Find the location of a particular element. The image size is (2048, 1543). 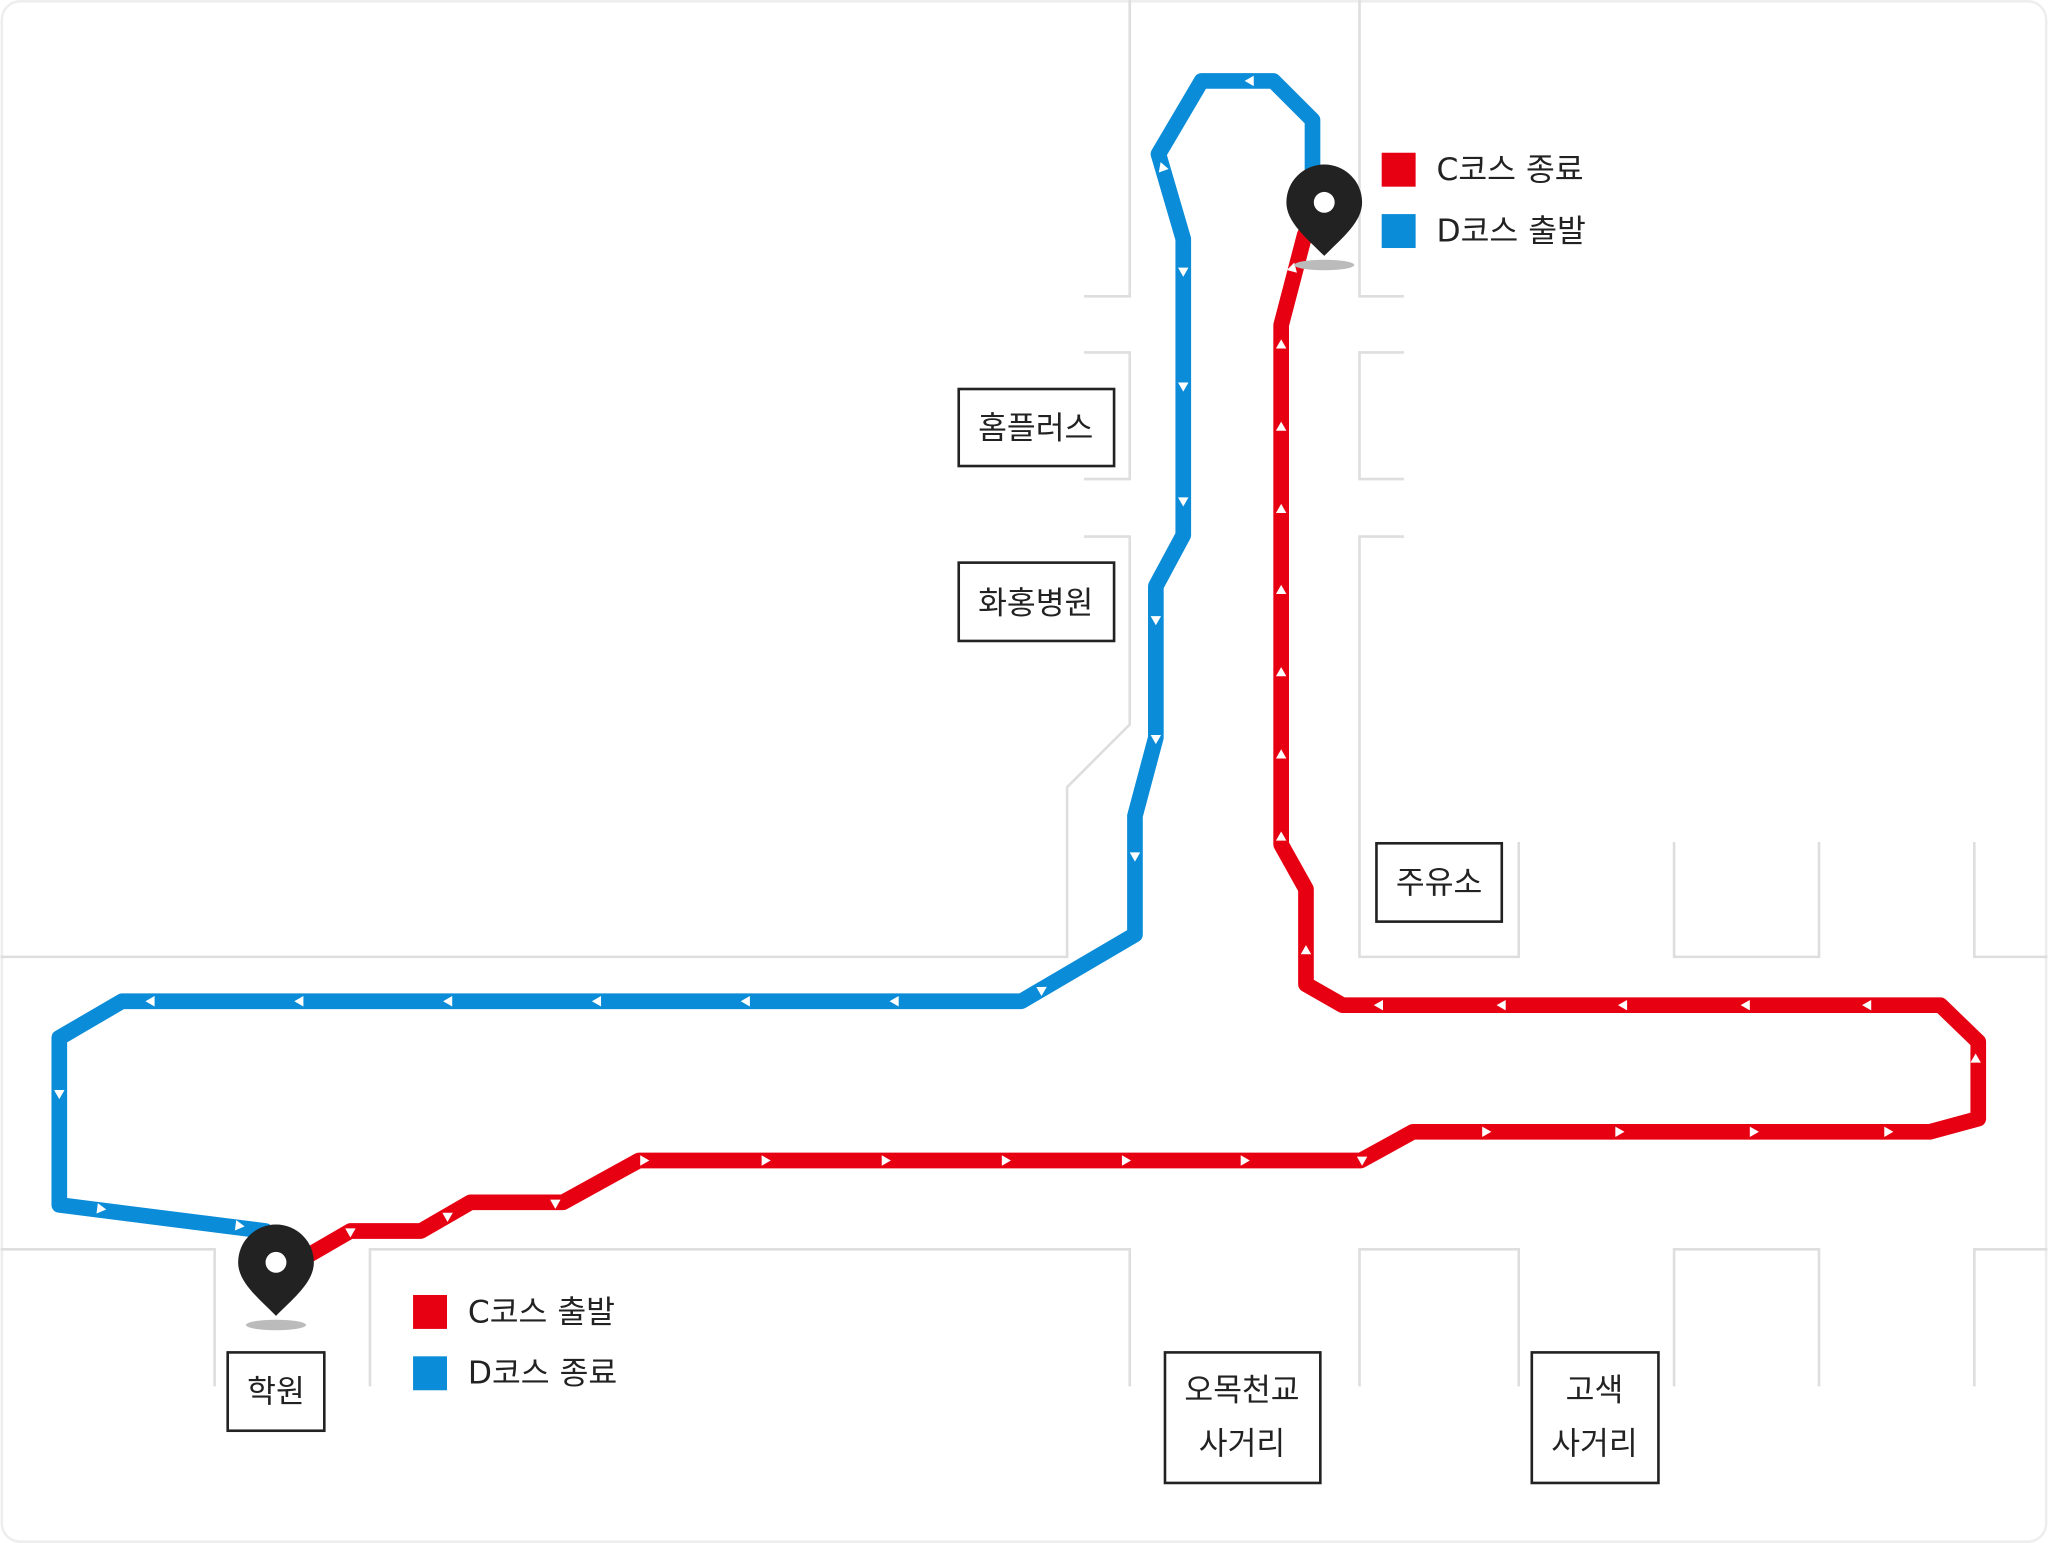

place-gas-station: 주유소 is located at coordinates (1439, 882).